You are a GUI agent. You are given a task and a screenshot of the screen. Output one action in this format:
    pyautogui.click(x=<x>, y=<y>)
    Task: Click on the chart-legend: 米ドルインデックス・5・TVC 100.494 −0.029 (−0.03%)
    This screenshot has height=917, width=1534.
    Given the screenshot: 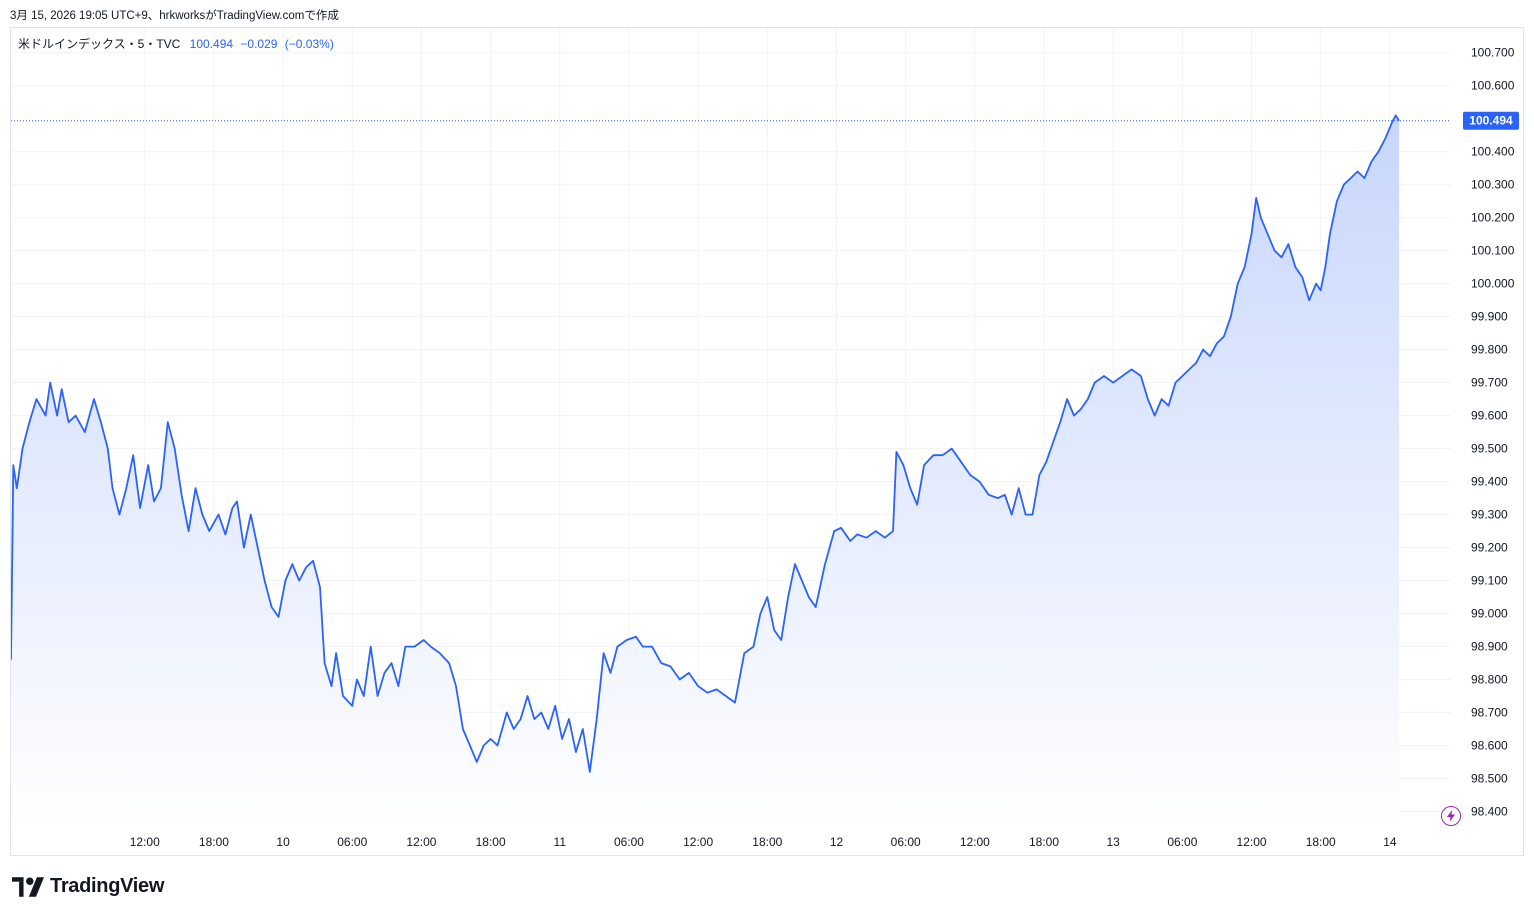 What is the action you would take?
    pyautogui.click(x=178, y=43)
    